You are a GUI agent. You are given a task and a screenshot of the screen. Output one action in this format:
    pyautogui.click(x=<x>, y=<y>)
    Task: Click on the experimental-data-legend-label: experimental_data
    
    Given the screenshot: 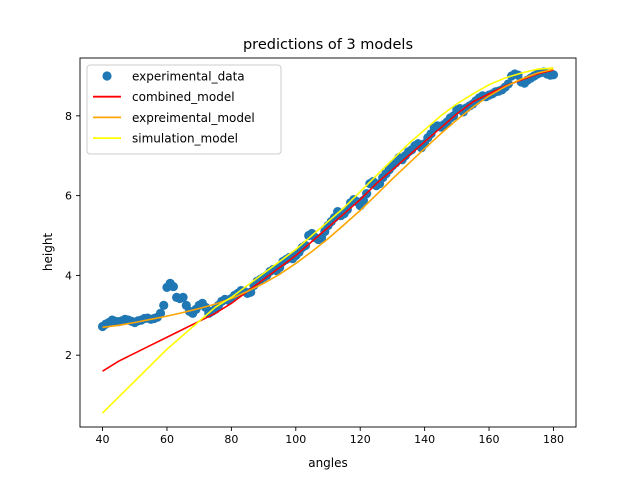 What is the action you would take?
    pyautogui.click(x=188, y=77)
    